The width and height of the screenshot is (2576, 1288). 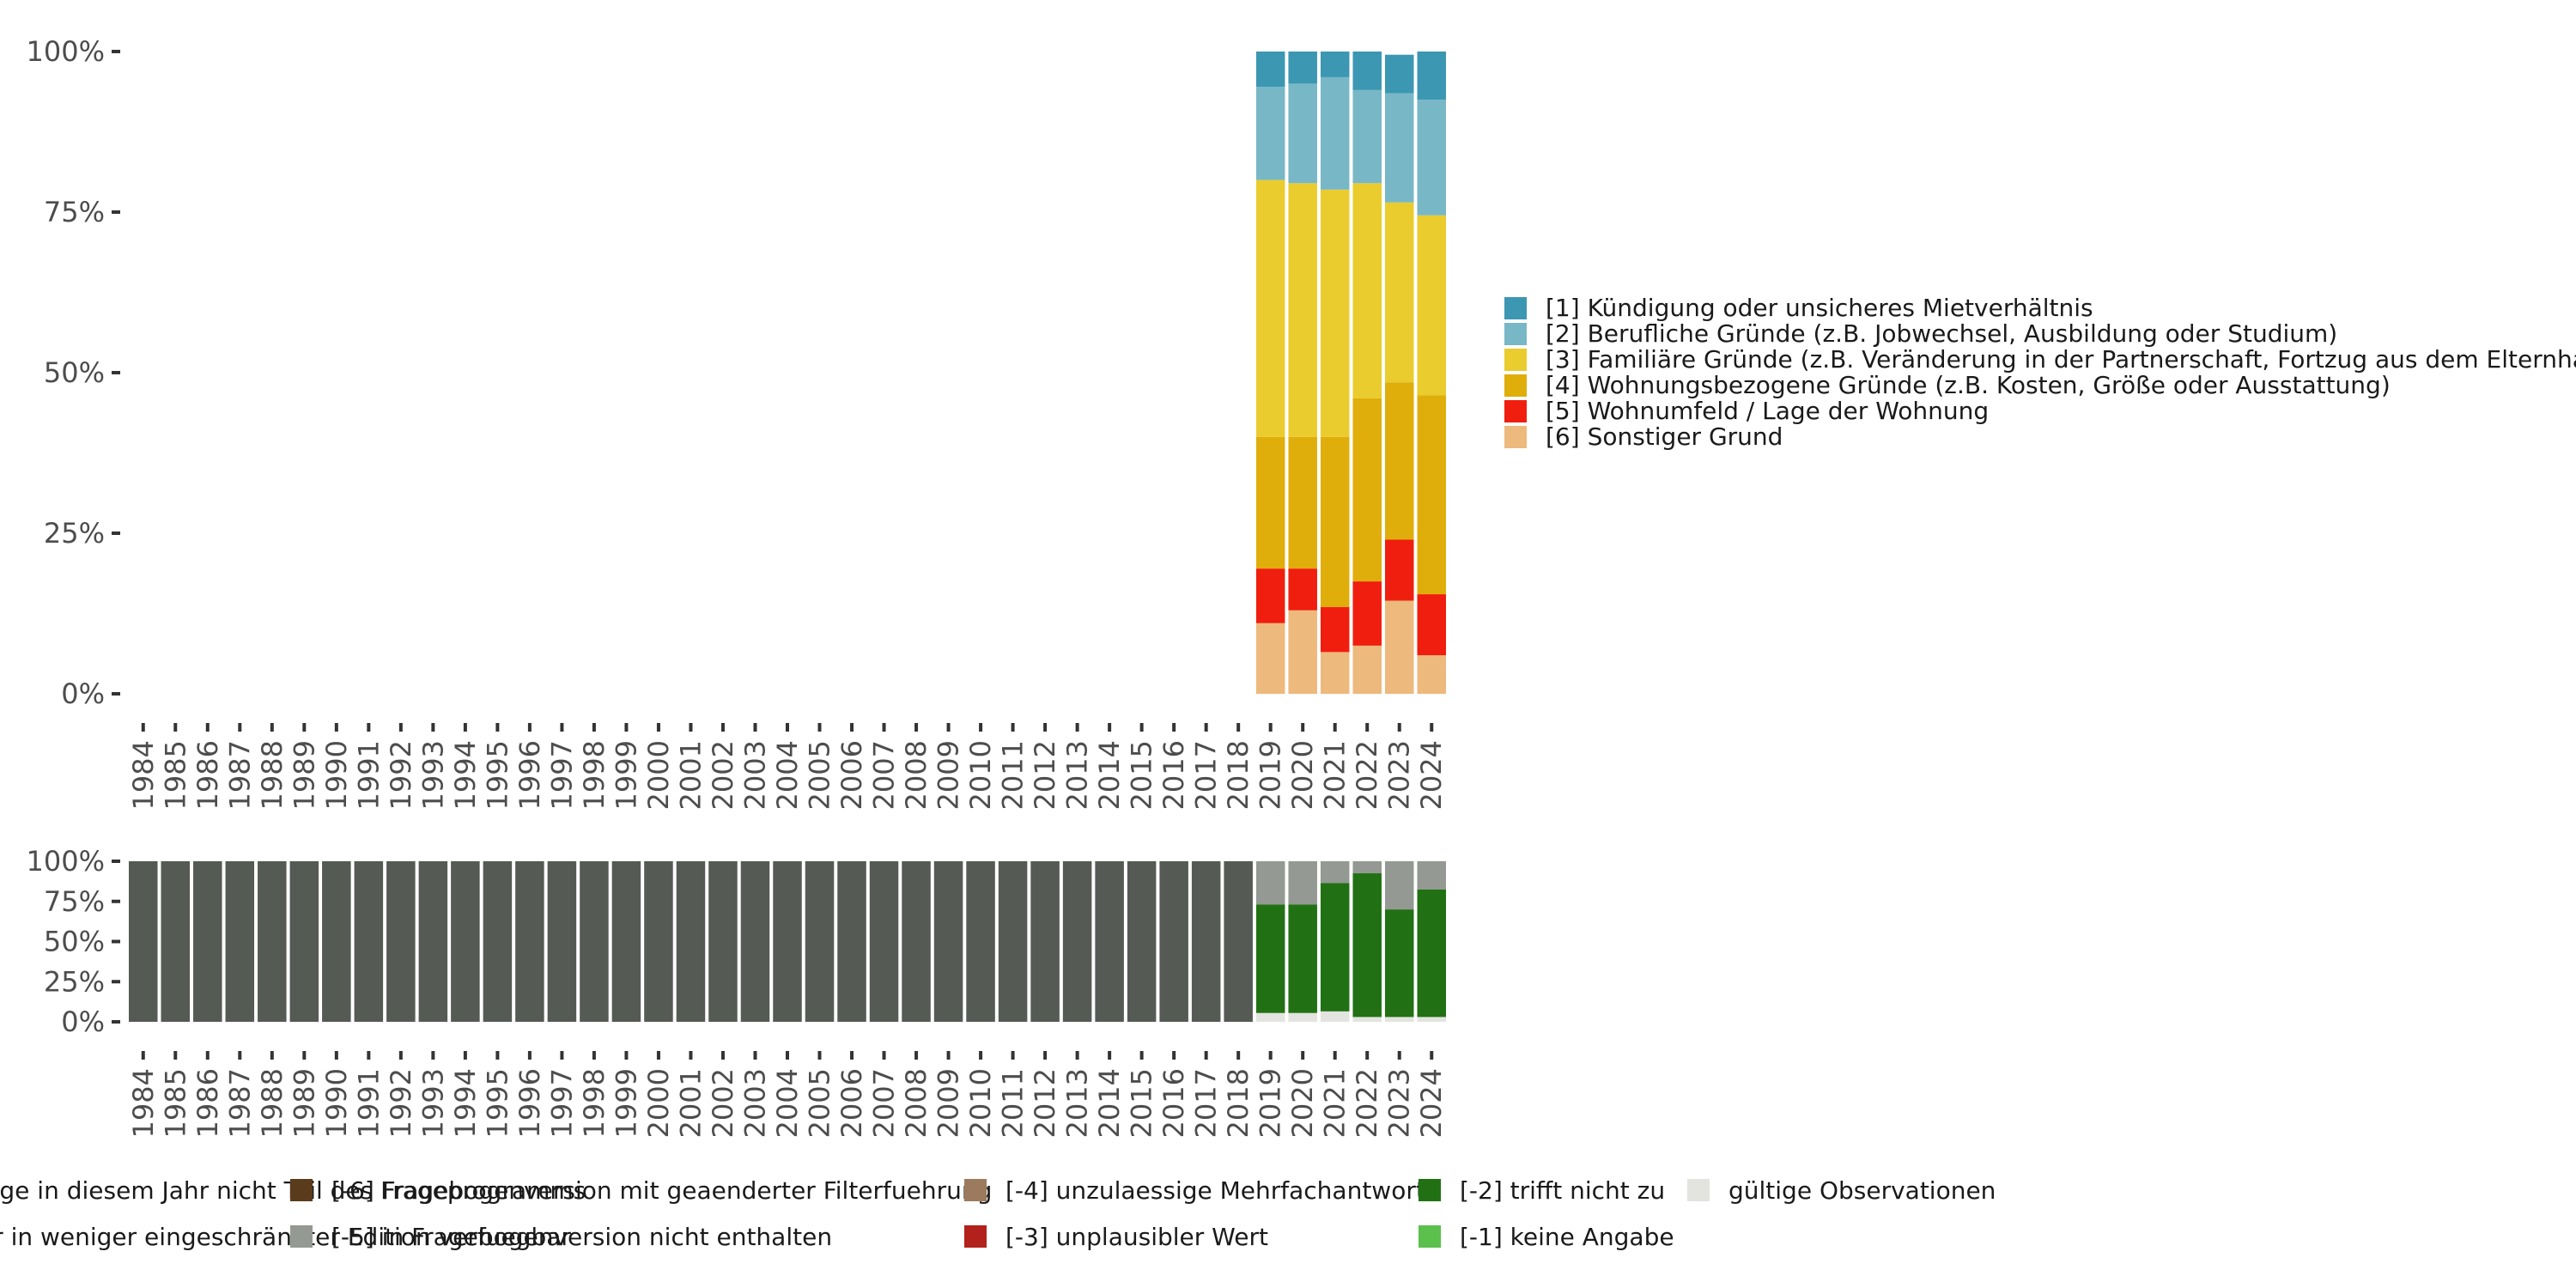 I want to click on bottom-chart-bar-5-in-fragebogenversion-nicht-enthalten-2019, so click(x=1270, y=883).